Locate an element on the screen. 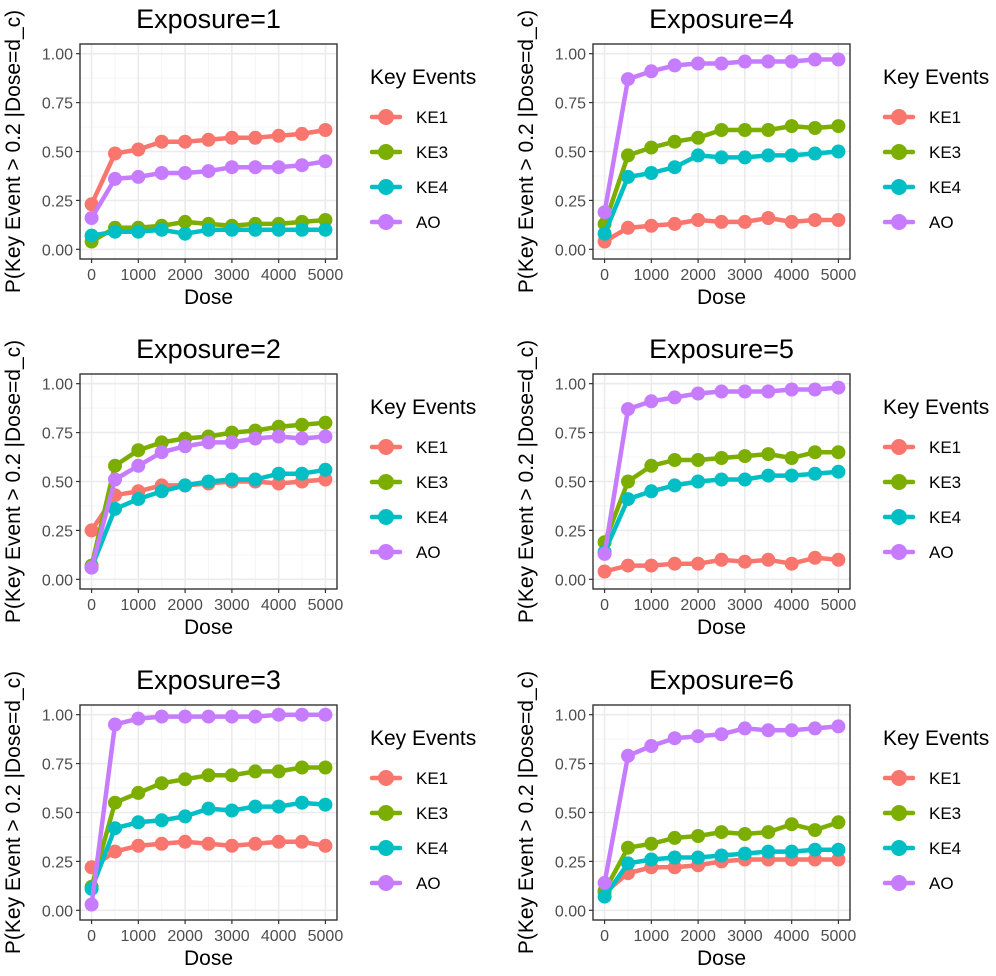  legend-label: KE1 is located at coordinates (945, 117).